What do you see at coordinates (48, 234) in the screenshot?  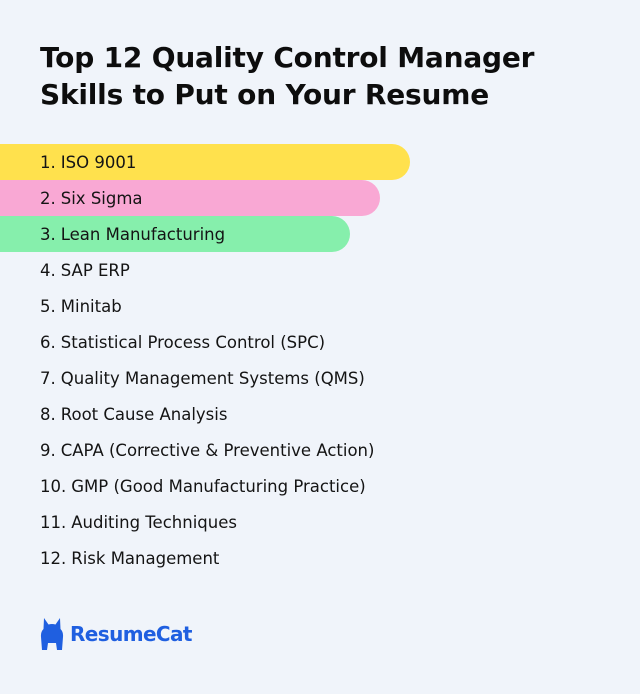 I see `skill-number: 3.` at bounding box center [48, 234].